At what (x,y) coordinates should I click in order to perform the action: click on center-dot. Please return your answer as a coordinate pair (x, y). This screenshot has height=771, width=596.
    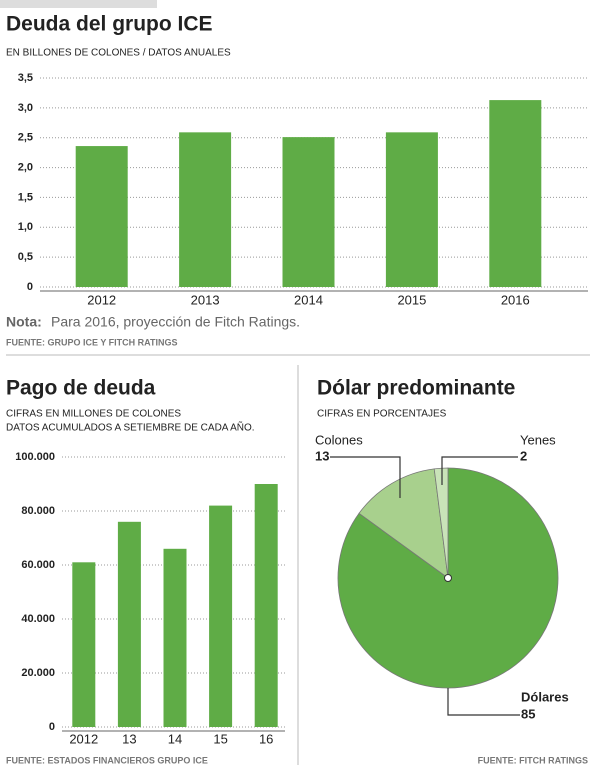
    Looking at the image, I should click on (448, 578).